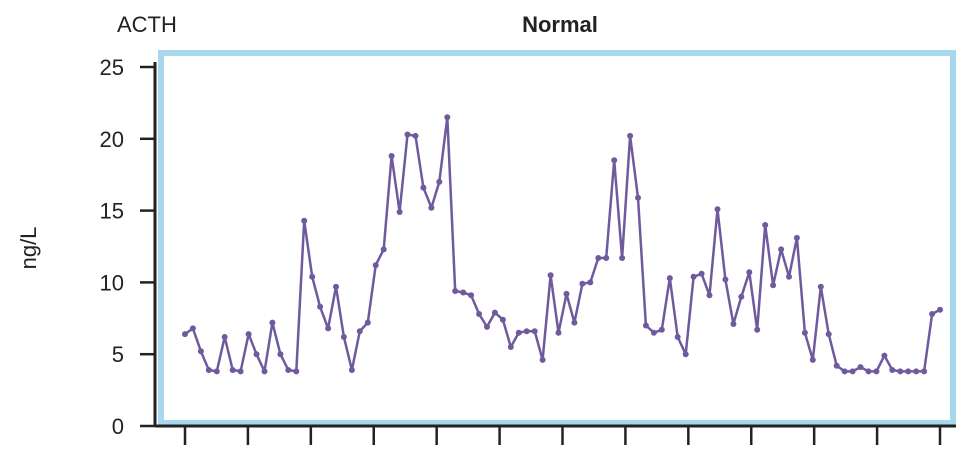 This screenshot has height=465, width=958. Describe the element at coordinates (28, 248) in the screenshot. I see `y-axis-label: ng/L` at that location.